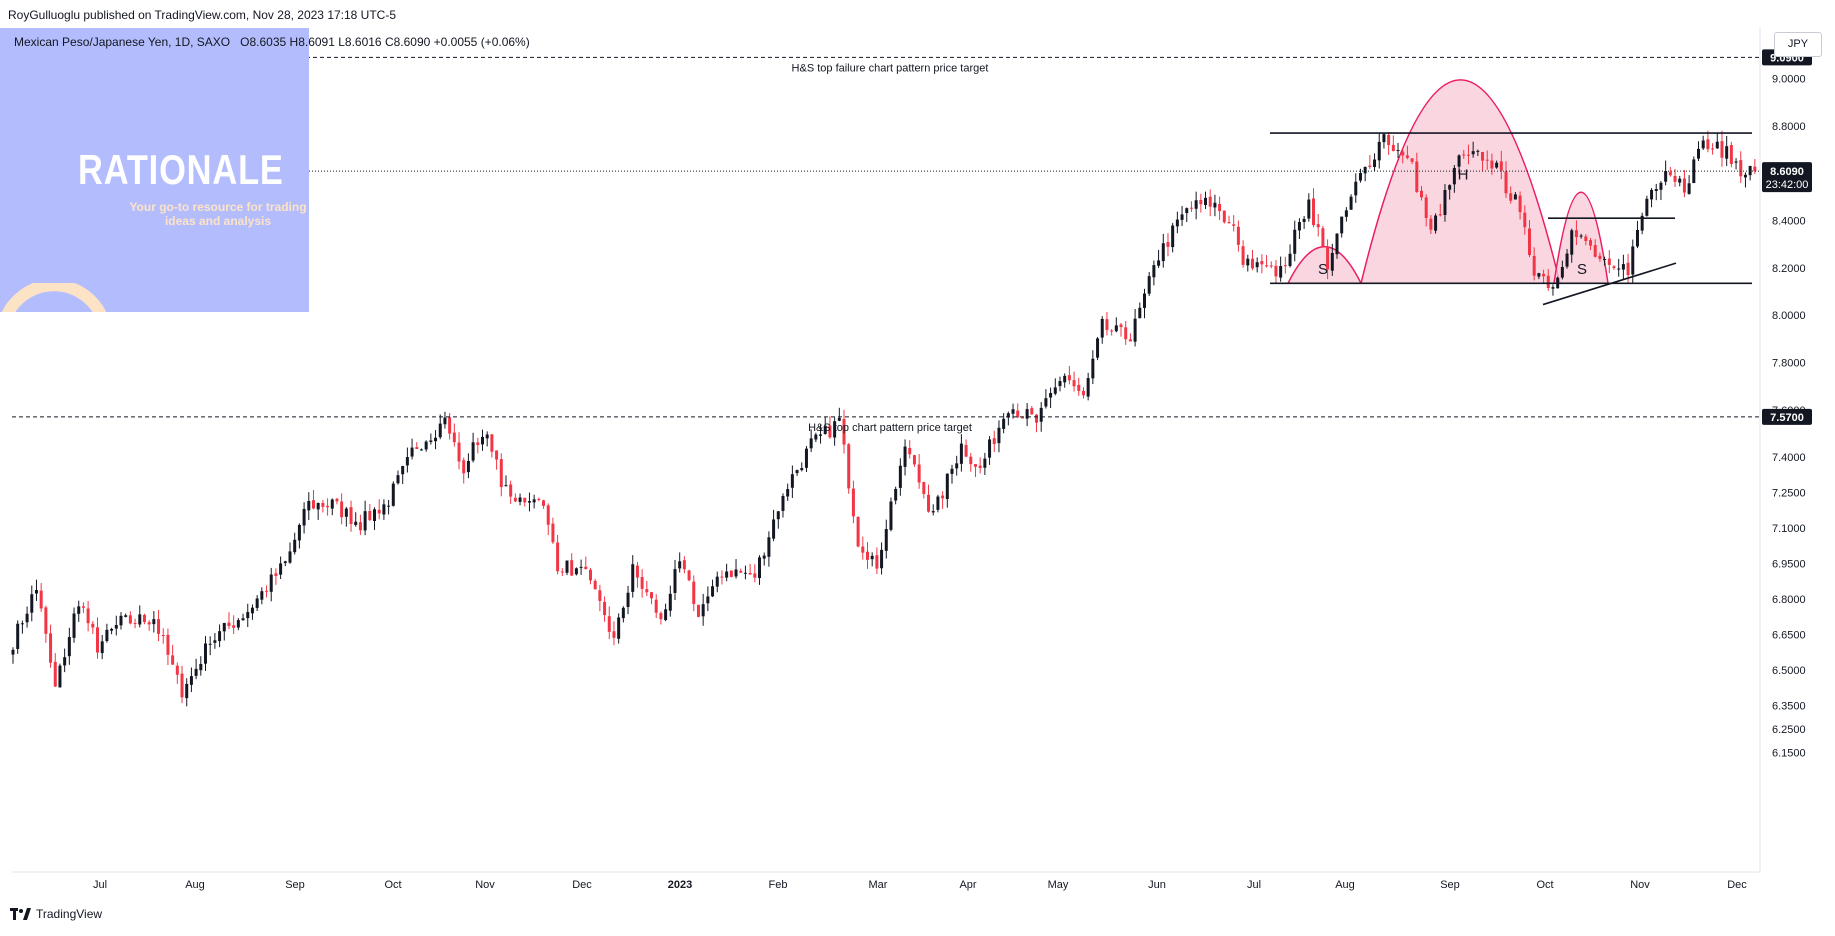 The height and width of the screenshot is (936, 1835). Describe the element at coordinates (56, 914) in the screenshot. I see `tradingview-brand: TradingView` at that location.